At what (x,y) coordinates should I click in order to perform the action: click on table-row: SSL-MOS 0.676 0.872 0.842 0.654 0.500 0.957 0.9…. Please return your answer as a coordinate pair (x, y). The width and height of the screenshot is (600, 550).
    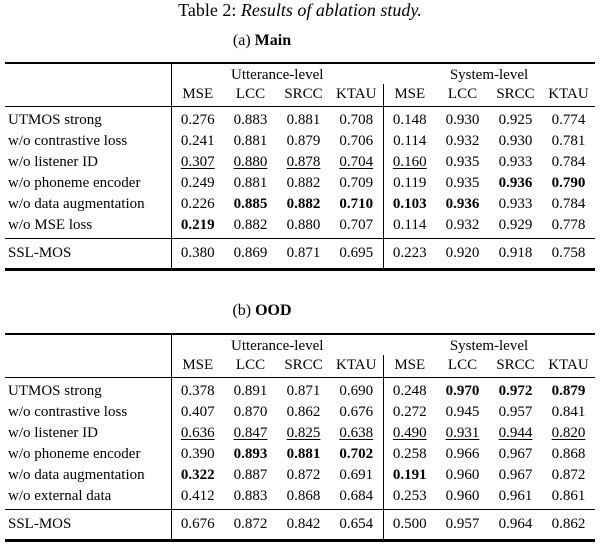
    Looking at the image, I should click on (300, 525).